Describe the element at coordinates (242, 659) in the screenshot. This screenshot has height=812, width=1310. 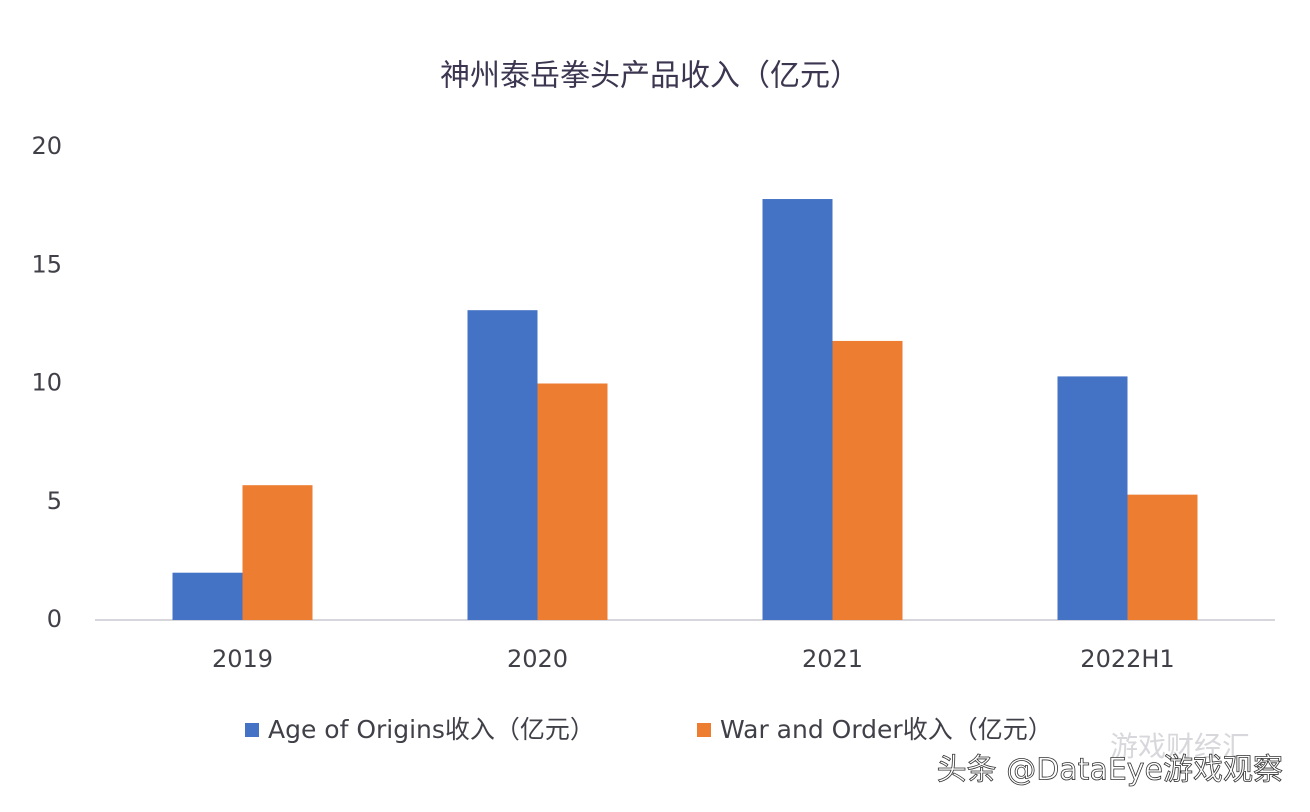
I see `x-tick-label: 2019` at that location.